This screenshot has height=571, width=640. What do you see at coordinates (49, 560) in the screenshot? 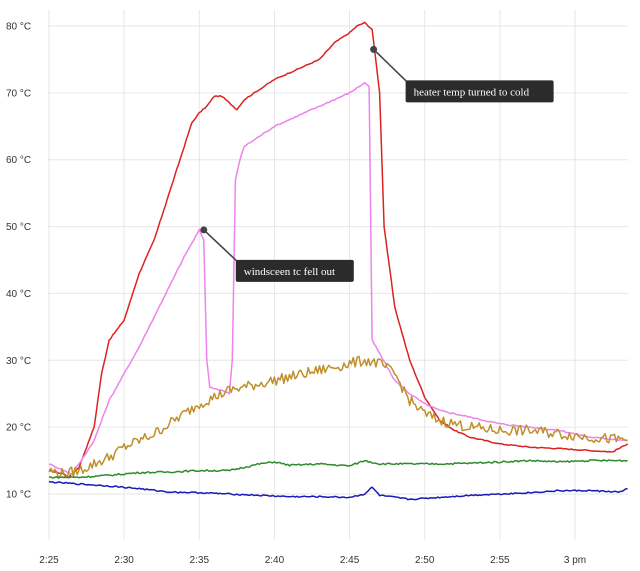
I see `x-tick-label: 2:25` at bounding box center [49, 560].